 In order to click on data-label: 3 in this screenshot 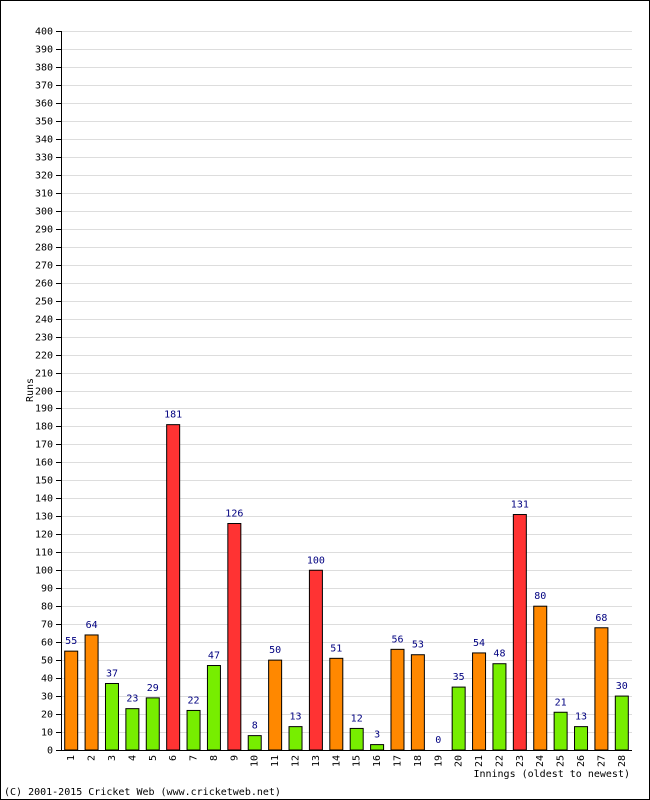, I will do `click(377, 735)`.